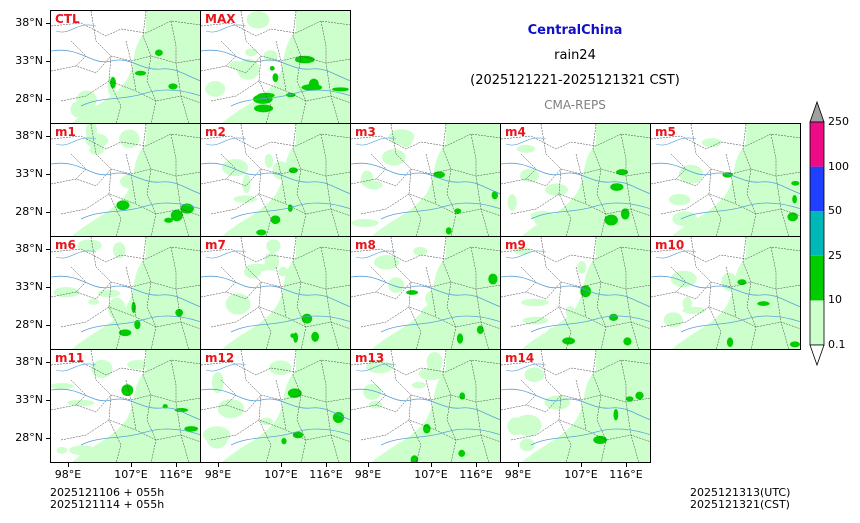  I want to click on panel-label: m7, so click(215, 245).